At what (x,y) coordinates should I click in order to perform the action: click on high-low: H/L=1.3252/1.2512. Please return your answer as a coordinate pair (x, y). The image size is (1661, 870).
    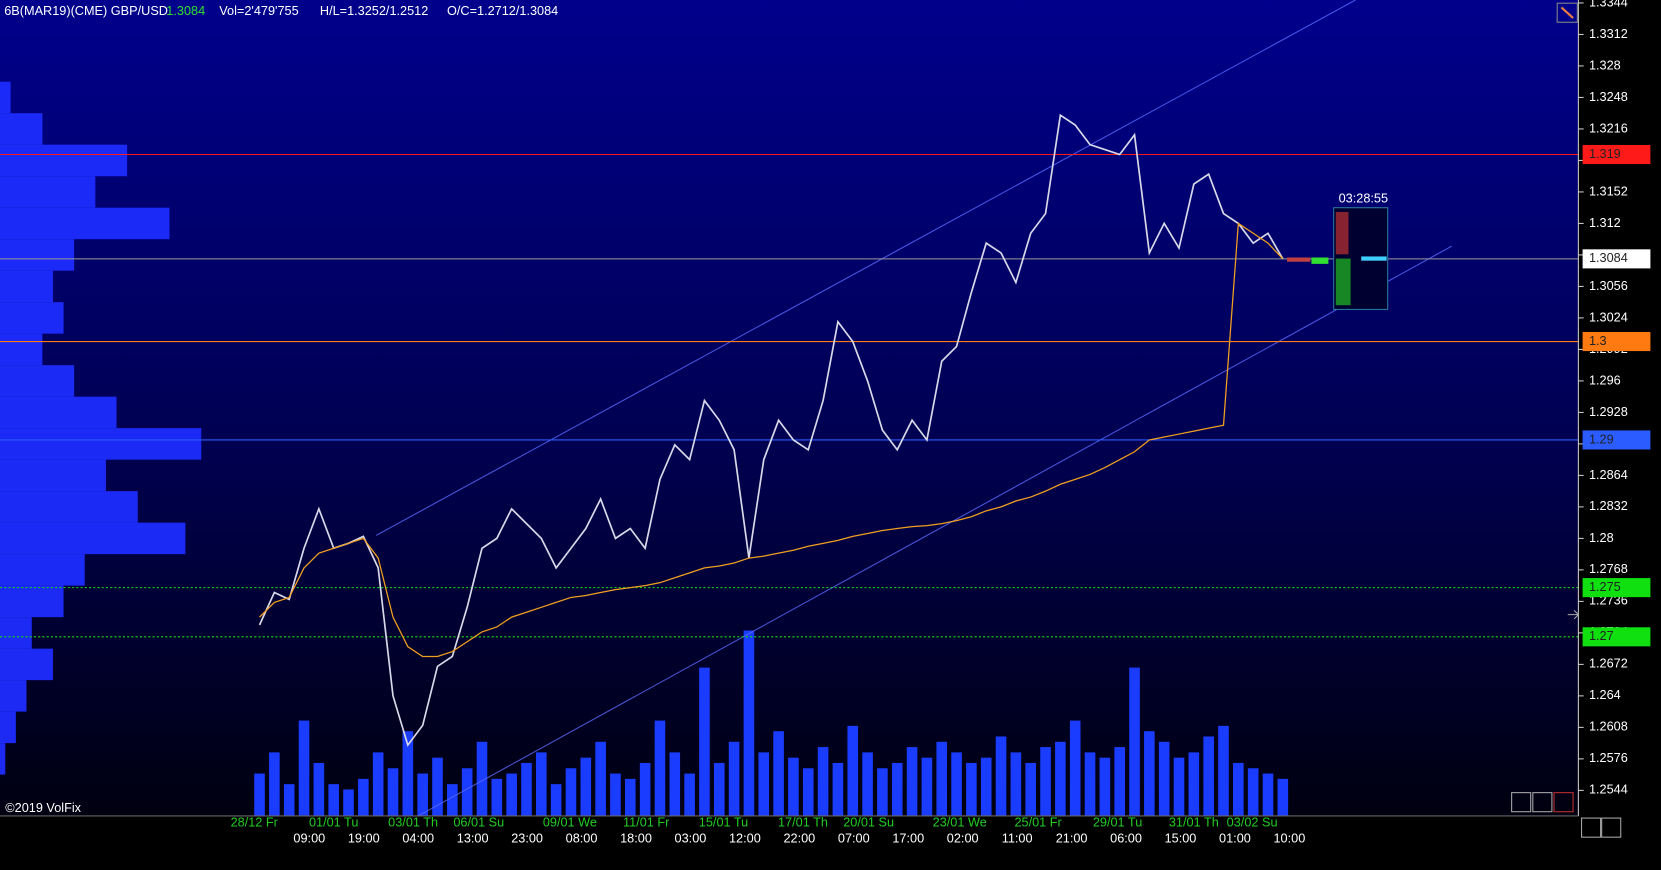
    Looking at the image, I should click on (374, 10).